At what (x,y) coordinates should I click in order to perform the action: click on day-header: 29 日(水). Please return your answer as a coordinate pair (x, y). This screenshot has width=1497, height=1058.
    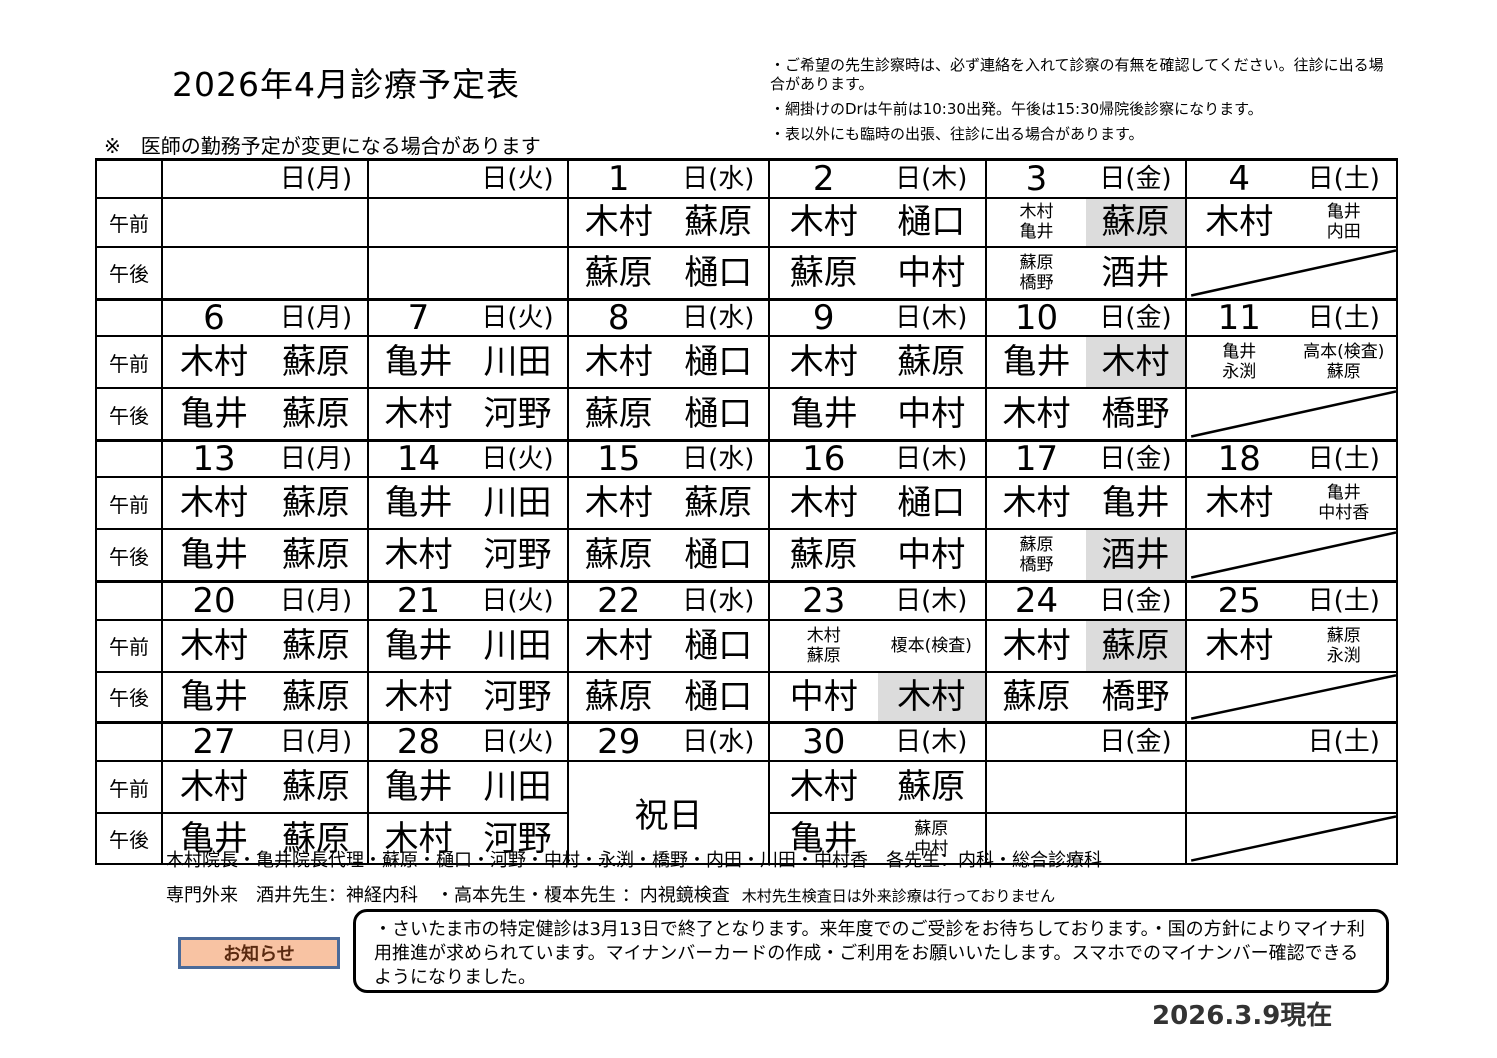
    Looking at the image, I should click on (668, 741).